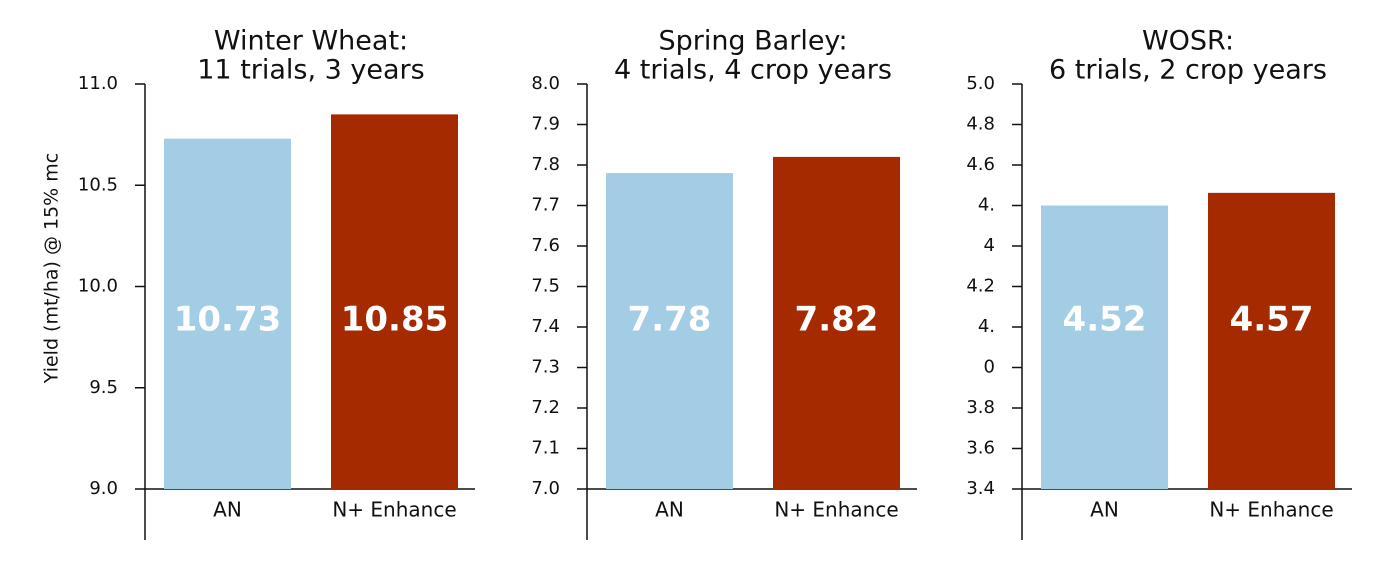 Image resolution: width=1400 pixels, height=566 pixels. What do you see at coordinates (980, 407) in the screenshot?
I see `y-tick-label: 3.8` at bounding box center [980, 407].